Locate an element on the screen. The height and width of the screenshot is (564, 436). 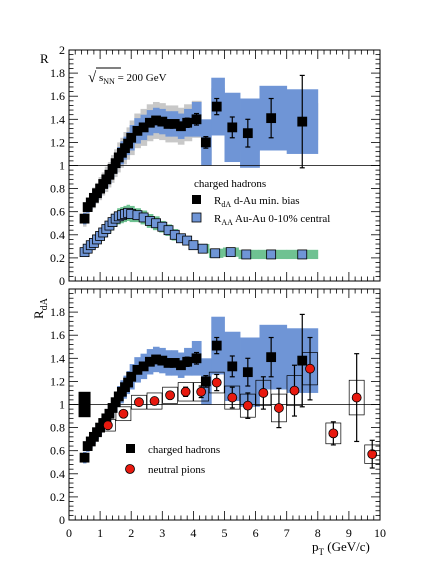
x-tick-label: 3 is located at coordinates (162, 533).